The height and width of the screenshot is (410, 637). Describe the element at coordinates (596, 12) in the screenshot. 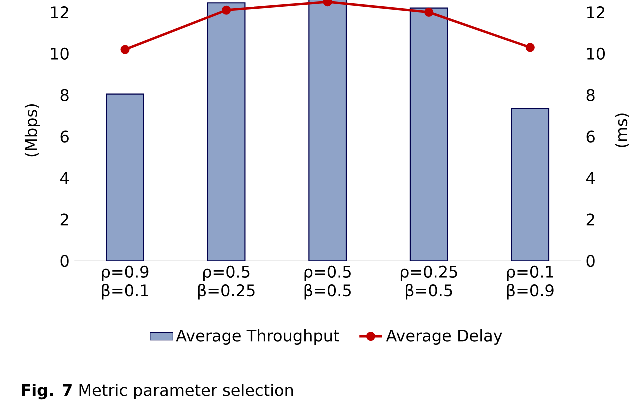

I see `y2-tick-label: 12` at that location.